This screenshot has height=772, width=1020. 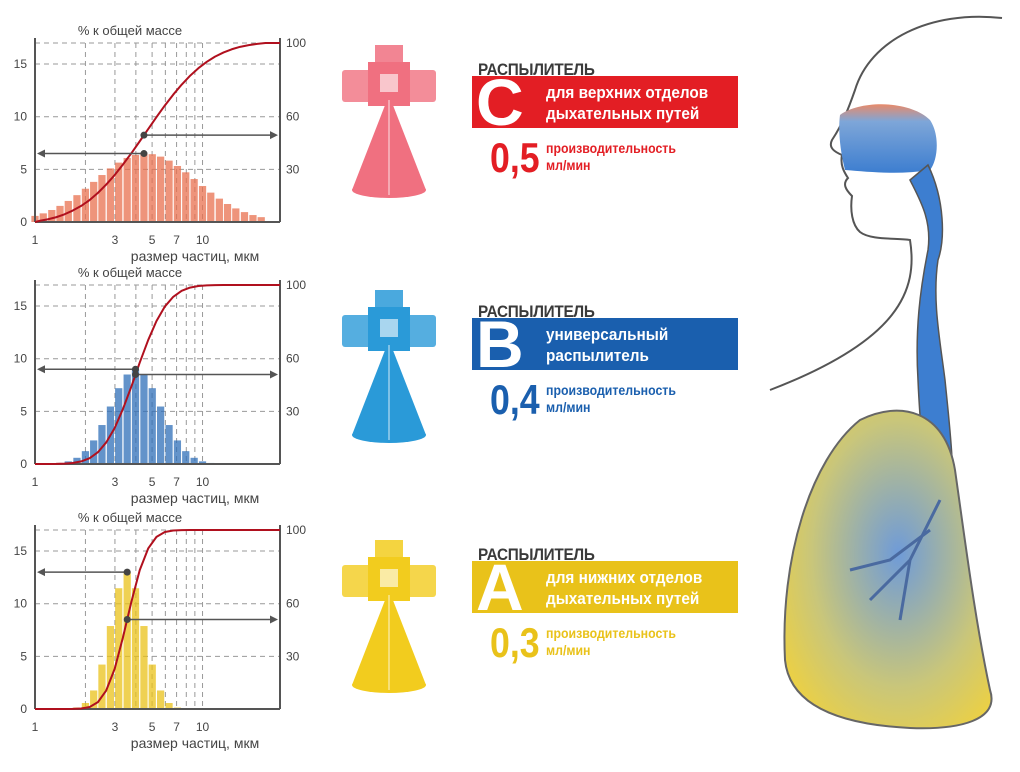 What do you see at coordinates (597, 355) in the screenshot?
I see `desc-line: распылитель` at bounding box center [597, 355].